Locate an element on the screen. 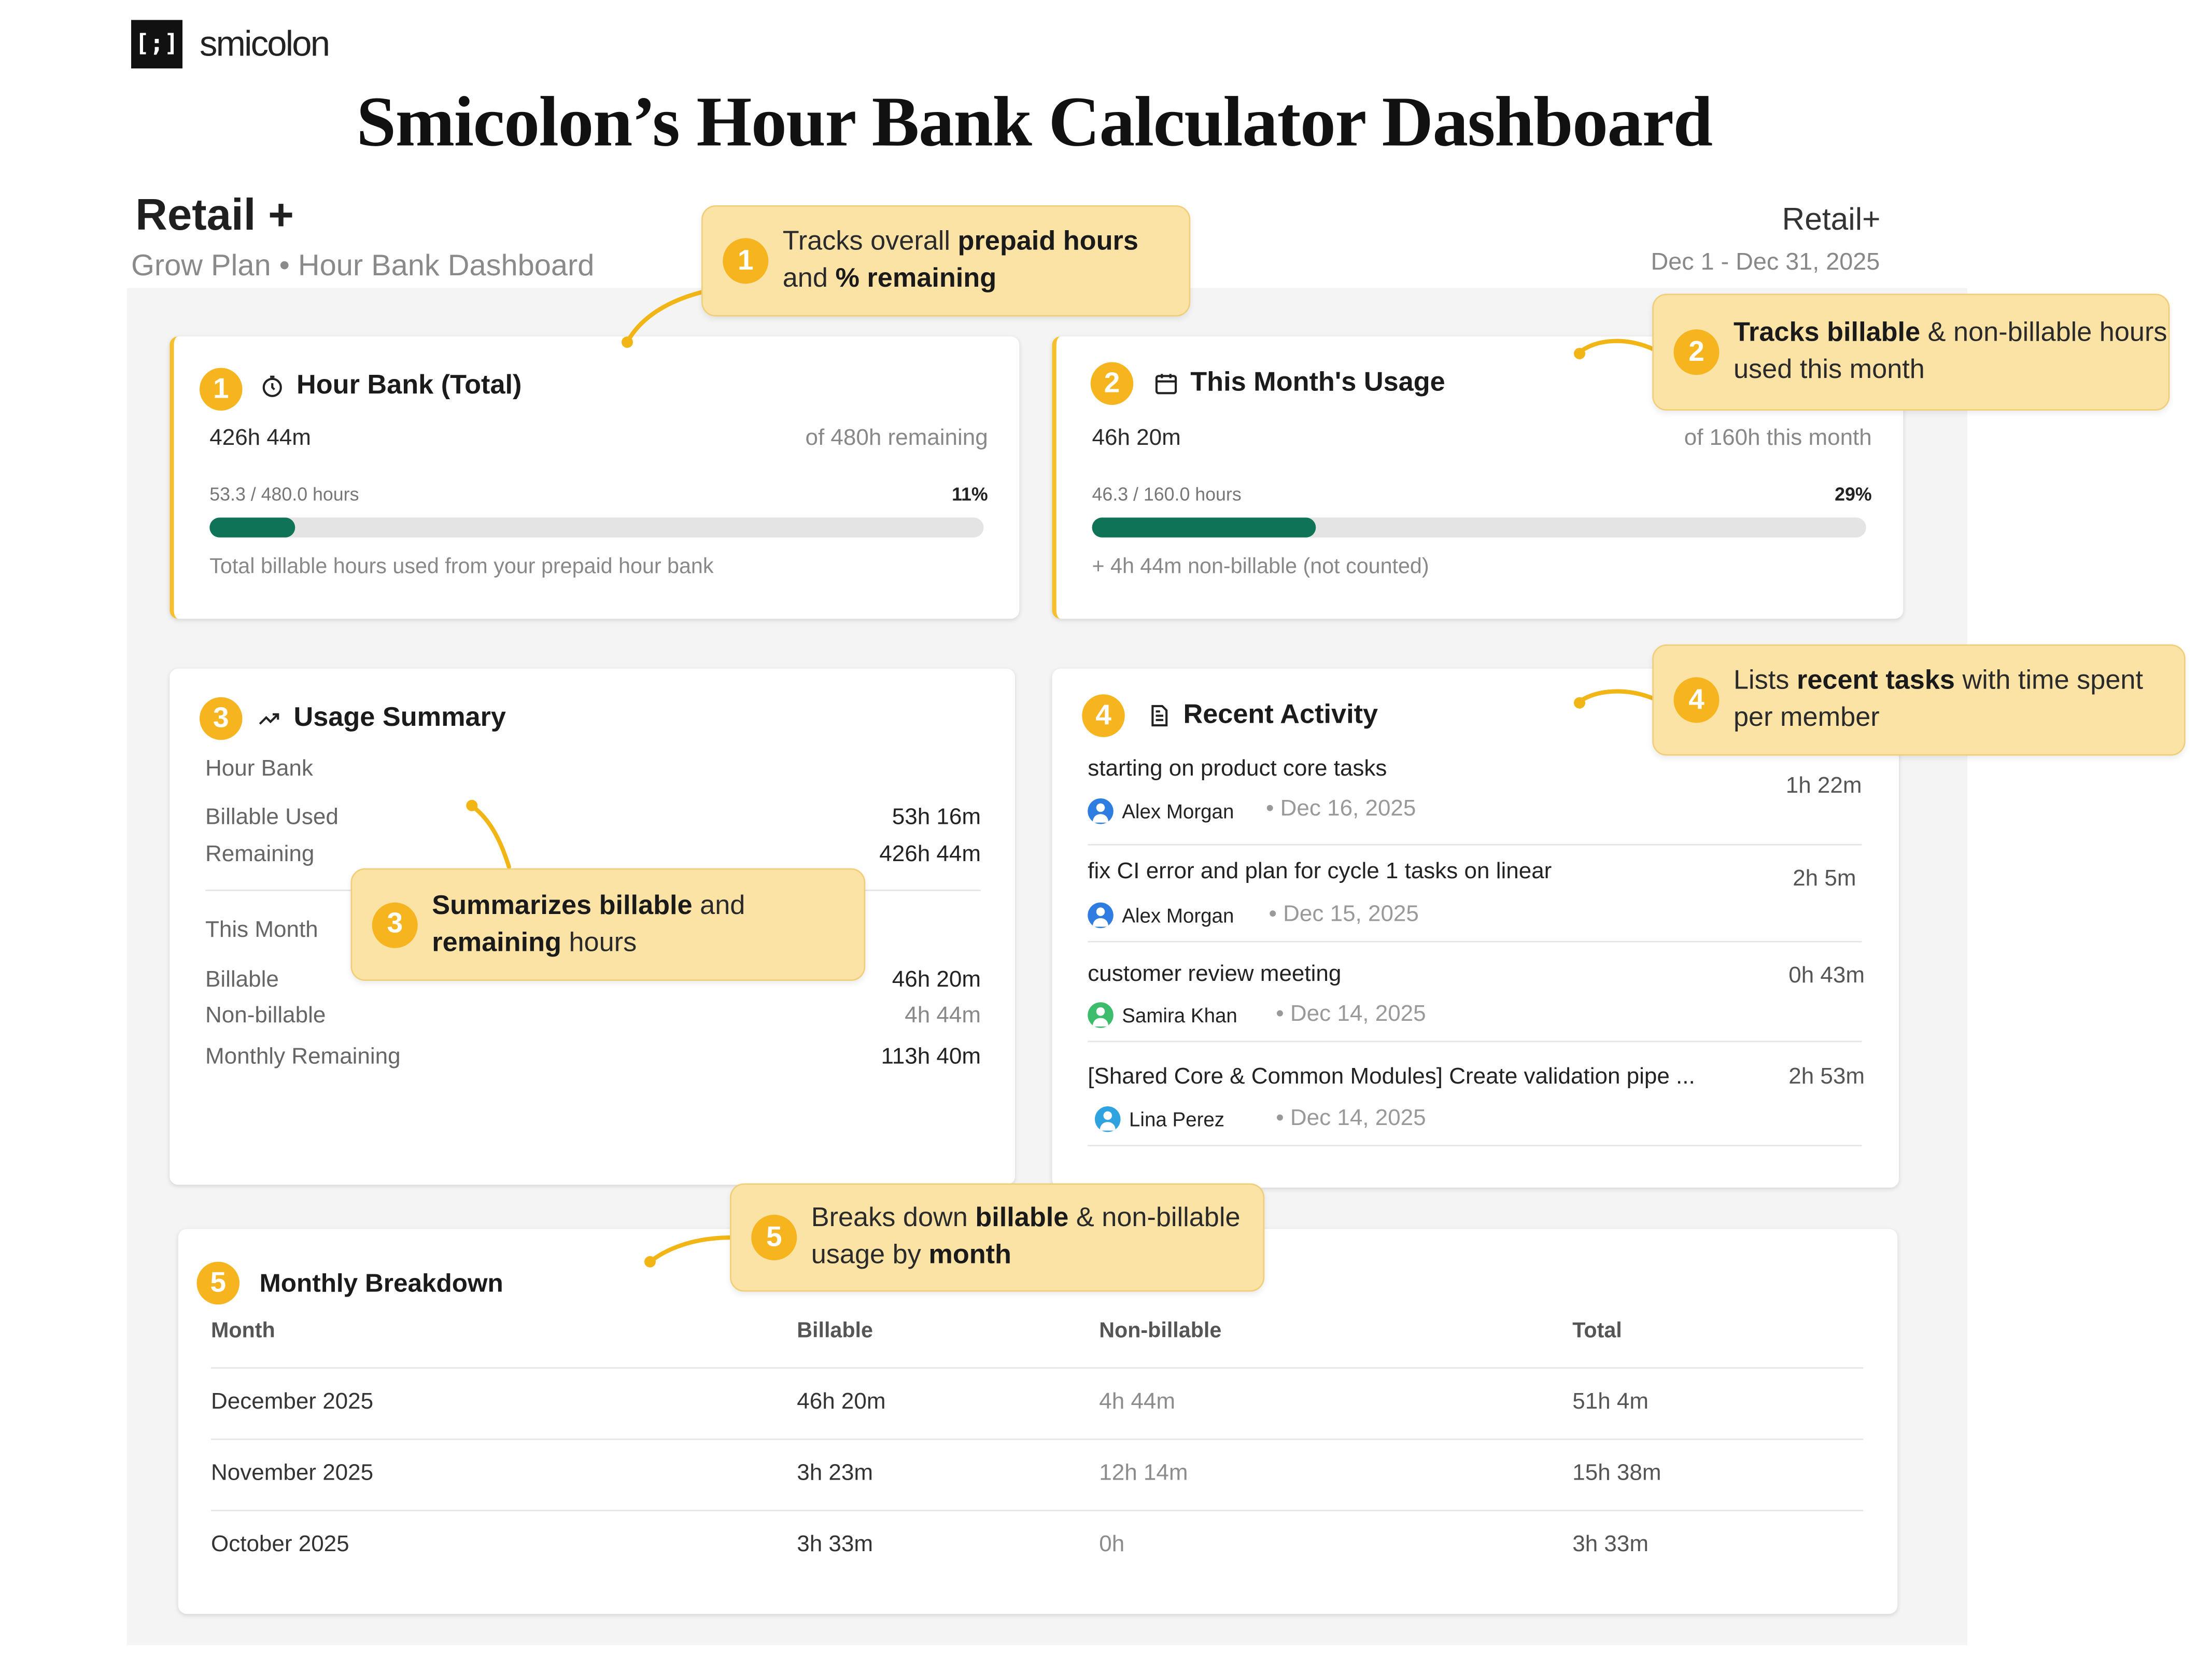 This screenshot has height=1659, width=2212. column-header-non-billable: Non-billable is located at coordinates (1160, 1331).